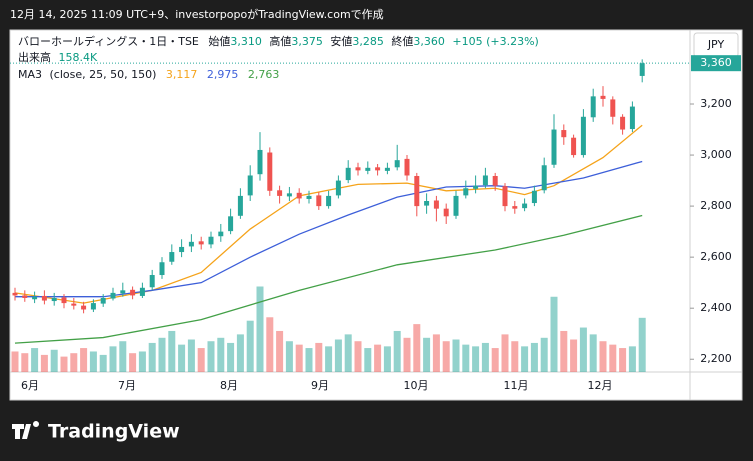 The image size is (753, 461). Describe the element at coordinates (341, 41) in the screenshot. I see `low-label: 安値` at that location.